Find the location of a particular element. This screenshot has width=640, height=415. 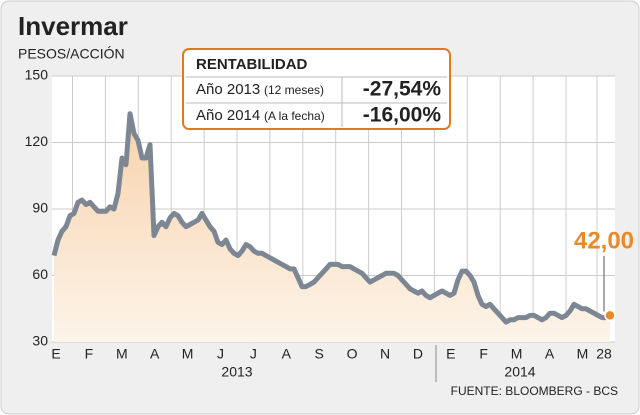

end-point is located at coordinates (610, 315).